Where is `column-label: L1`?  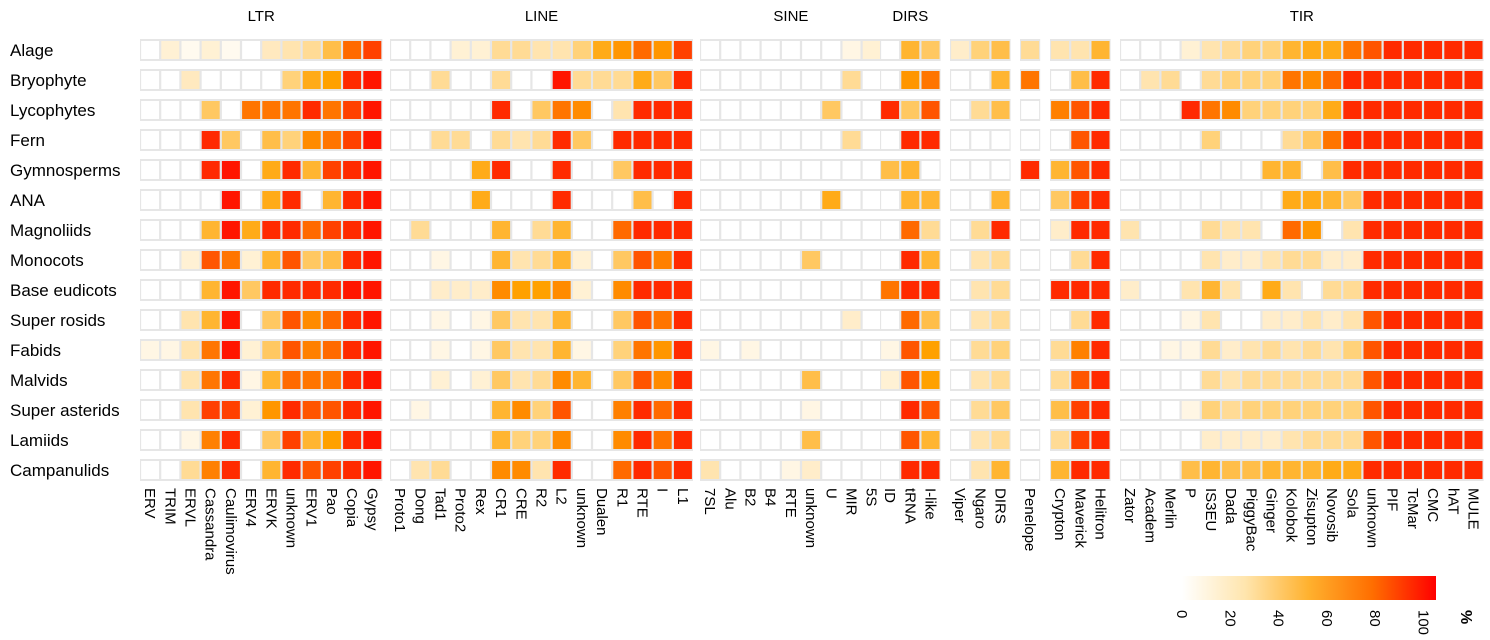 column-label: L1 is located at coordinates (682, 496).